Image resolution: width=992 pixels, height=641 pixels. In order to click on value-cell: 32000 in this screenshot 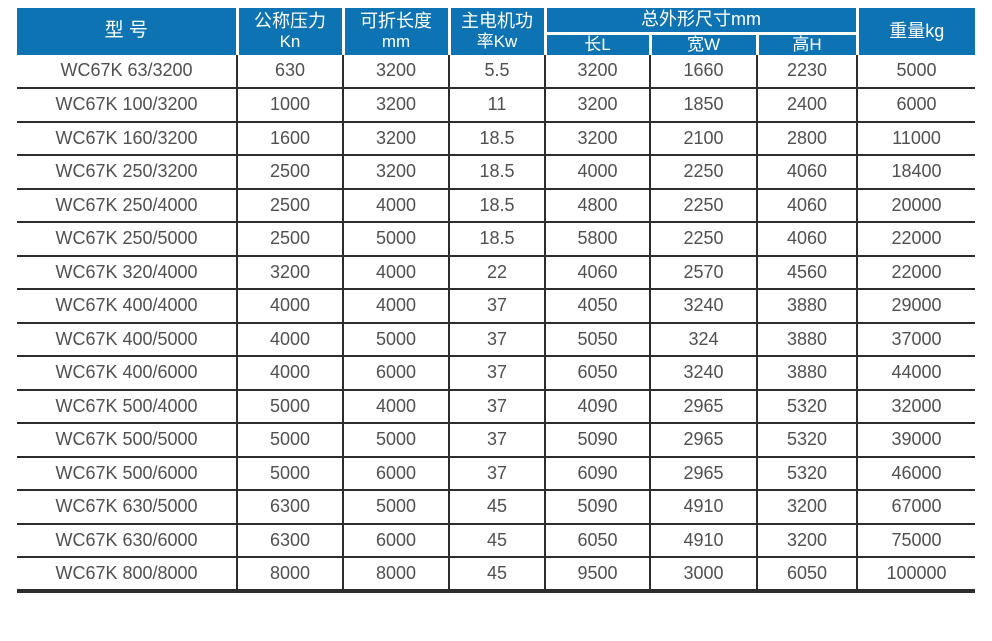, I will do `click(915, 406)`.